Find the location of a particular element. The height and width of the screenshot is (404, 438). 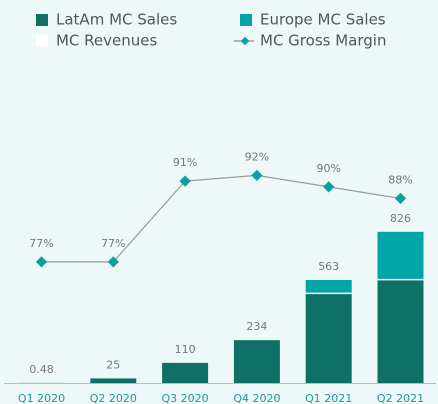

x-tick-label: Q2 2021 is located at coordinates (400, 398).